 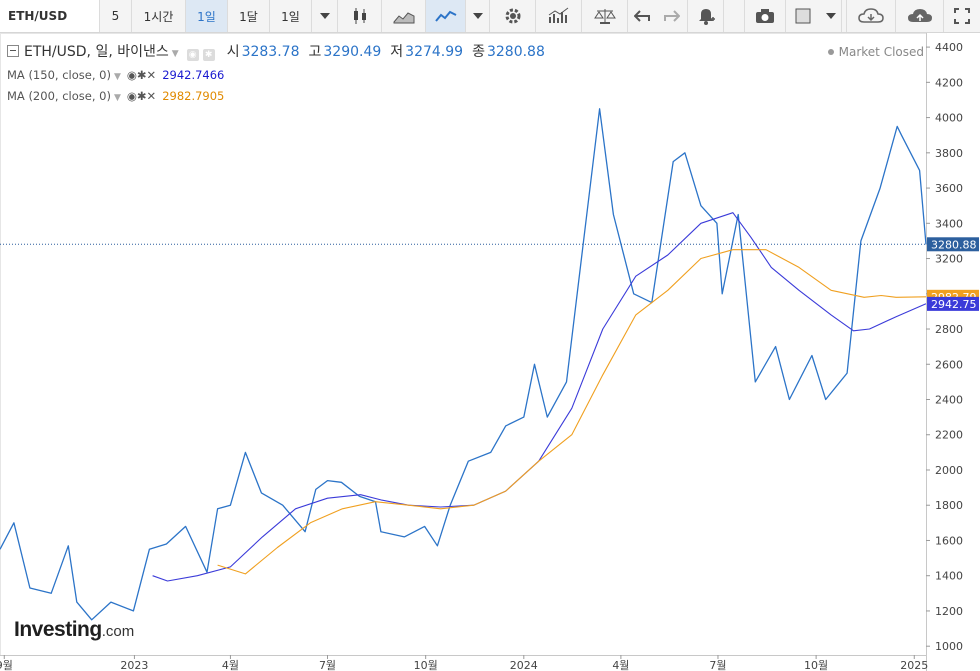 I want to click on load-layout-button, so click(x=871, y=16).